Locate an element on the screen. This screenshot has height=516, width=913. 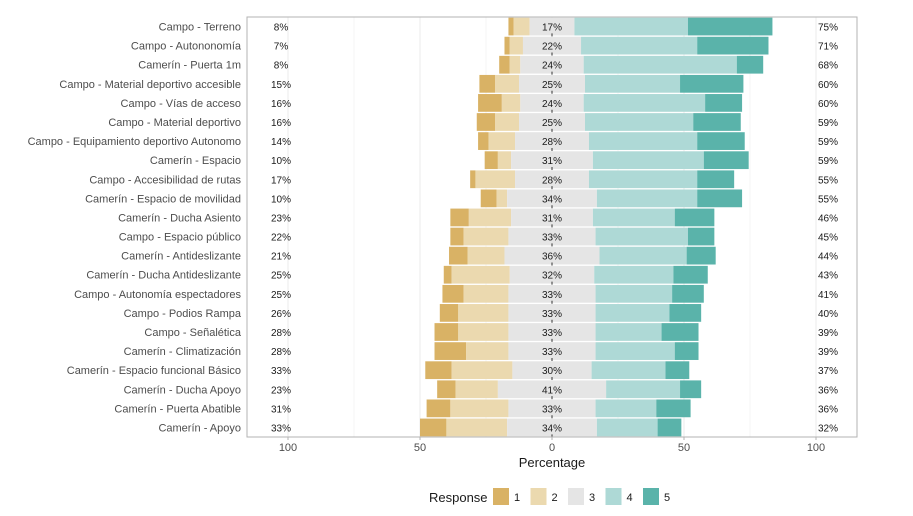
category-label: Camerín - Espacio funcional Básico is located at coordinates (154, 371).